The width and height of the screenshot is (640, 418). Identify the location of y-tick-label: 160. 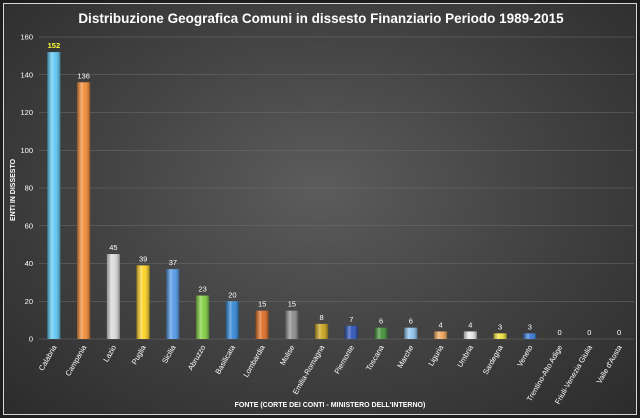
(26, 37).